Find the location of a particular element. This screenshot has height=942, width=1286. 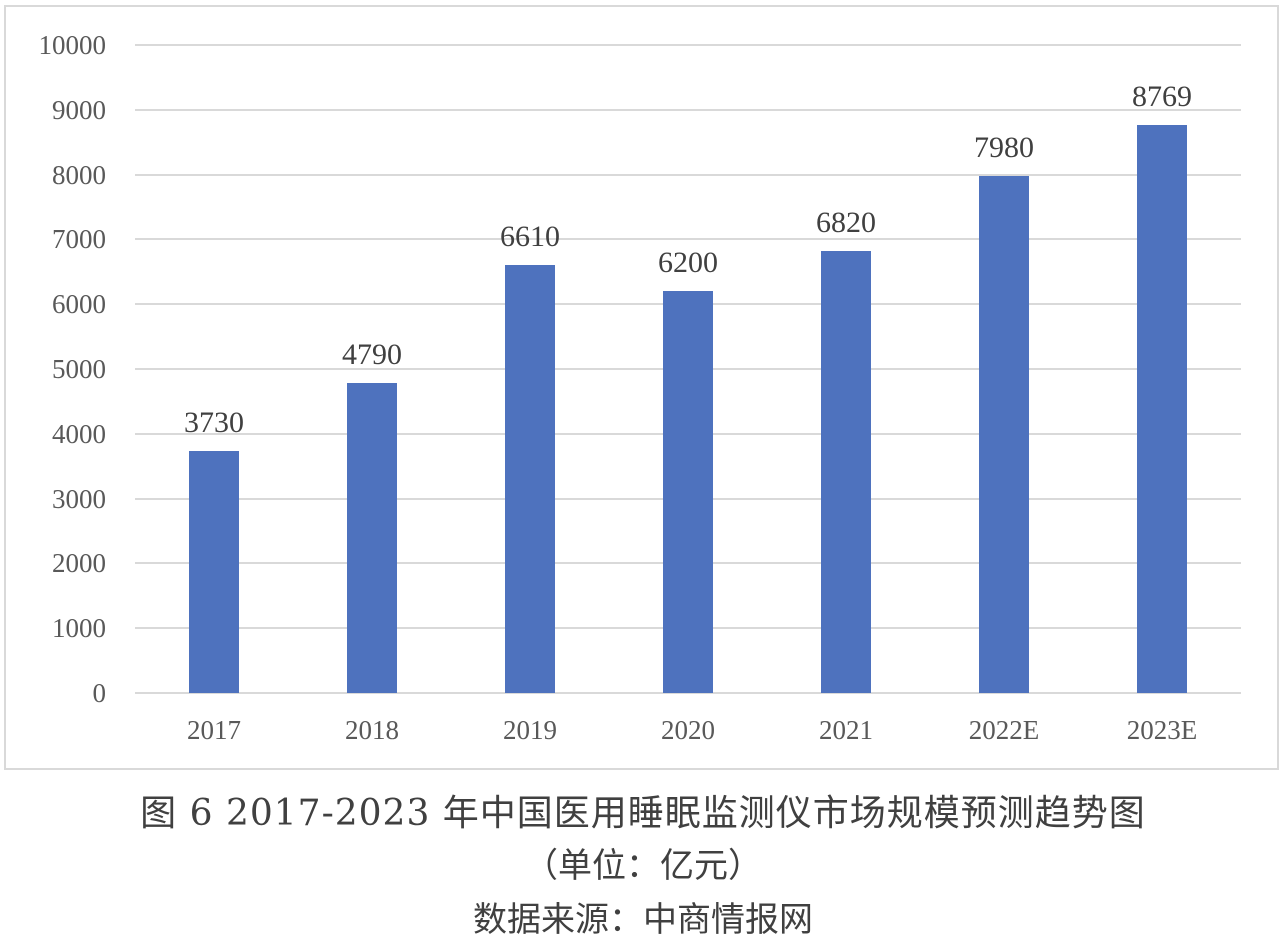

bar-2021 is located at coordinates (846, 472).